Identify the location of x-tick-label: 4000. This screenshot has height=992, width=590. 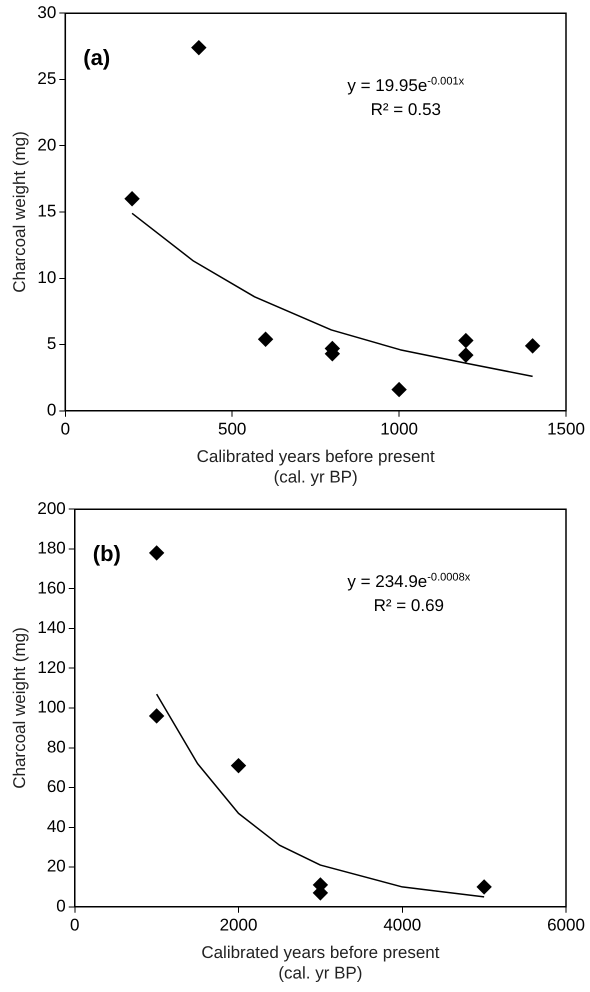
(402, 925).